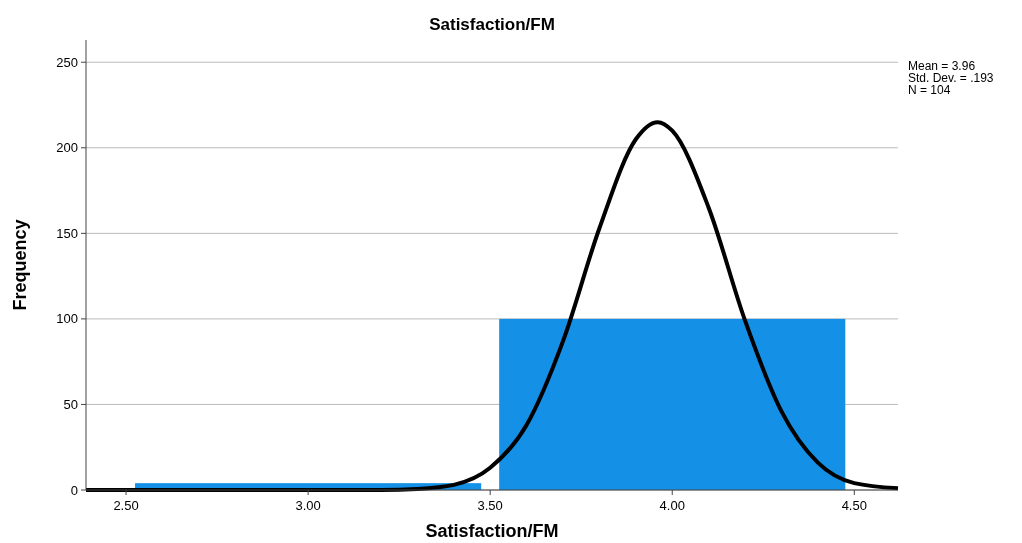 This screenshot has height=543, width=1022. What do you see at coordinates (492, 531) in the screenshot?
I see `x-axis-title: Satisfaction/FM` at bounding box center [492, 531].